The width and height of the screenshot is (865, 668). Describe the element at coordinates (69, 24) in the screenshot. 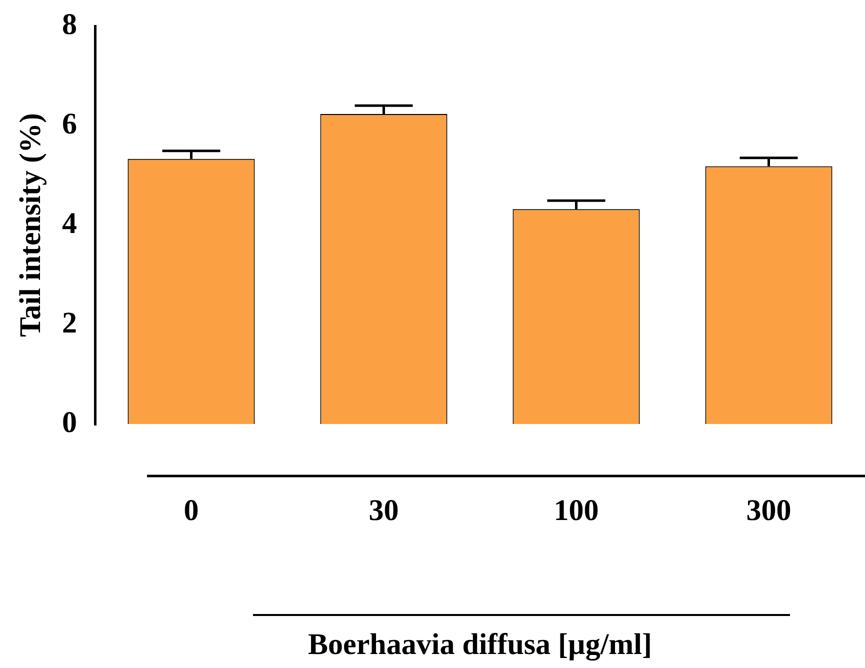

I see `y-tick-label: 8` at that location.